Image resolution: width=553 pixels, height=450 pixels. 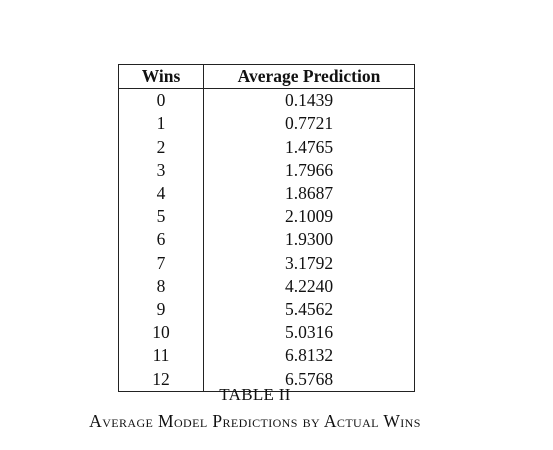 I want to click on cell-prediction: 1.8687, so click(x=309, y=193).